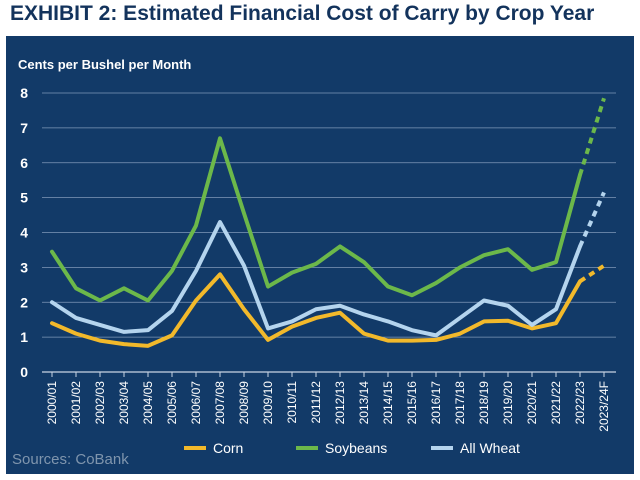 The height and width of the screenshot is (480, 640). I want to click on legend-label-corn: Corn, so click(228, 448).